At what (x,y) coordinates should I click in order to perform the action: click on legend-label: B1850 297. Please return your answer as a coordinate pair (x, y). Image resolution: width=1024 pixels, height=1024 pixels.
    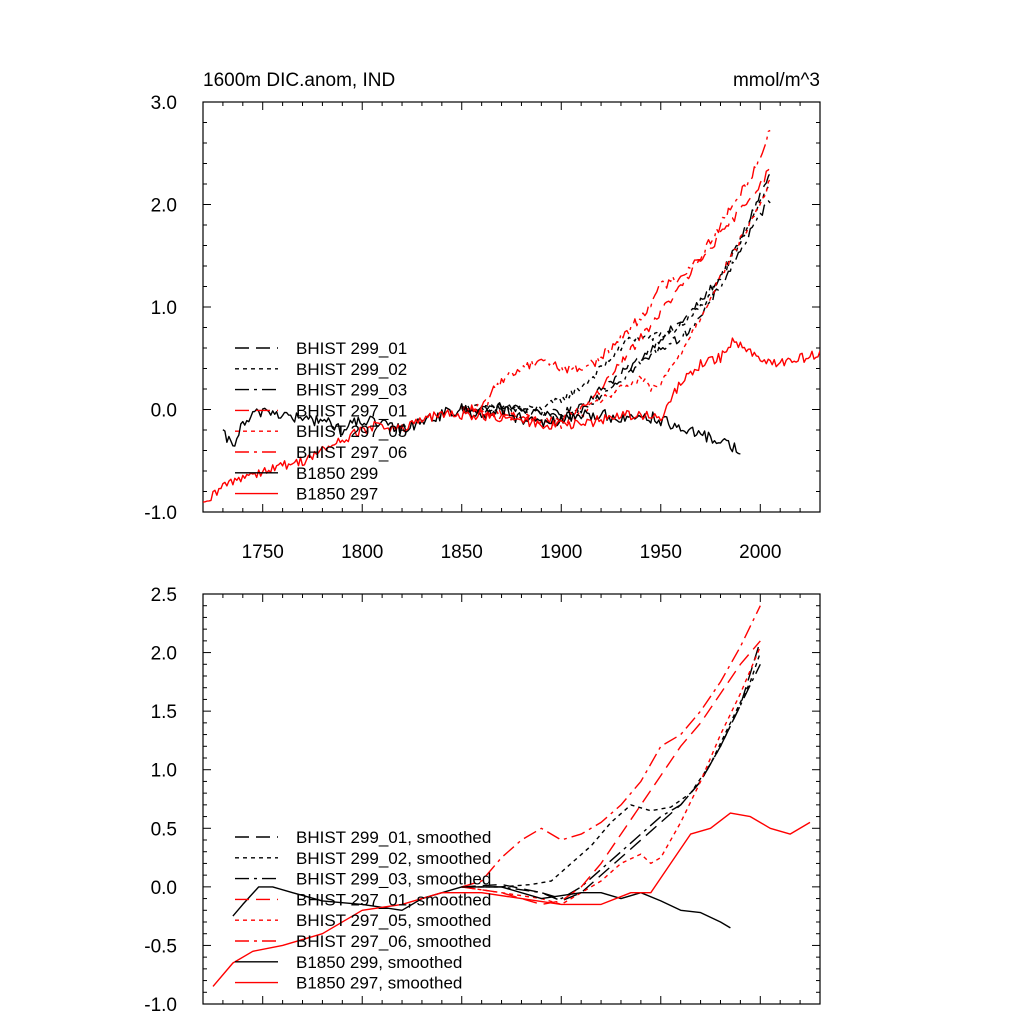
    Looking at the image, I should click on (337, 494).